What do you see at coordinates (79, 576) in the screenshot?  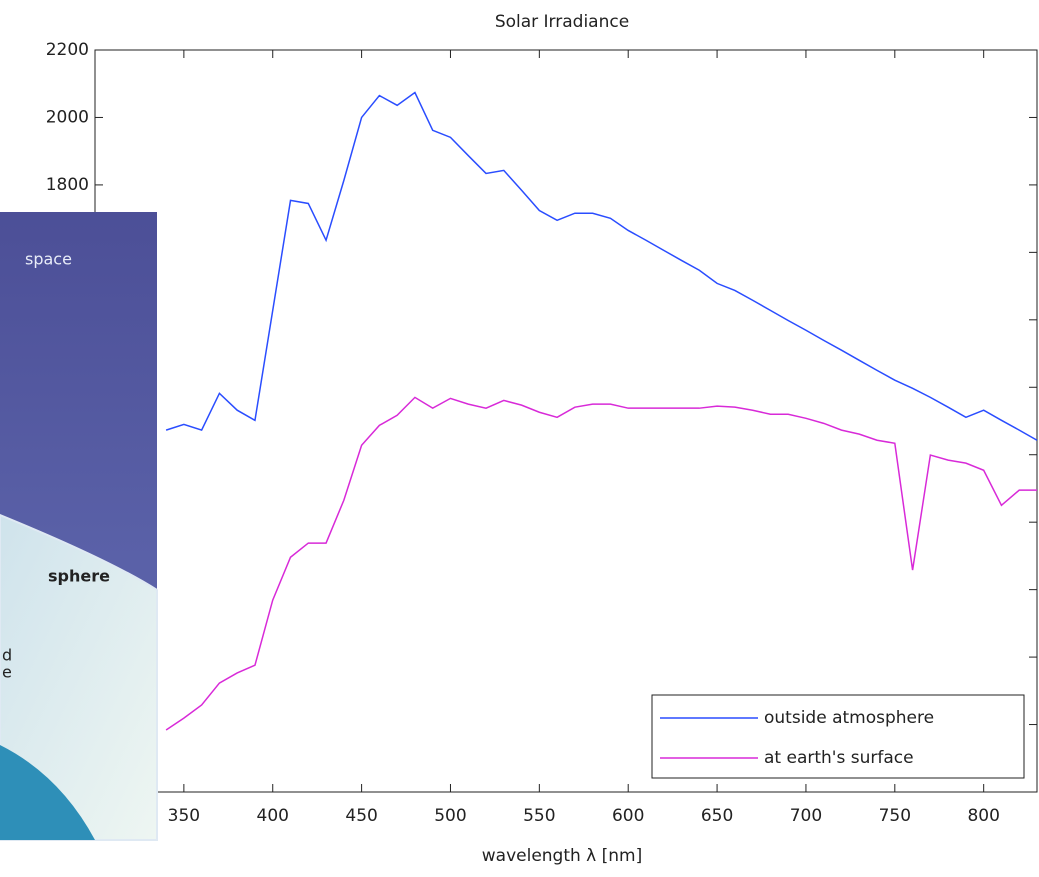 I see `overlay-text: sphere` at bounding box center [79, 576].